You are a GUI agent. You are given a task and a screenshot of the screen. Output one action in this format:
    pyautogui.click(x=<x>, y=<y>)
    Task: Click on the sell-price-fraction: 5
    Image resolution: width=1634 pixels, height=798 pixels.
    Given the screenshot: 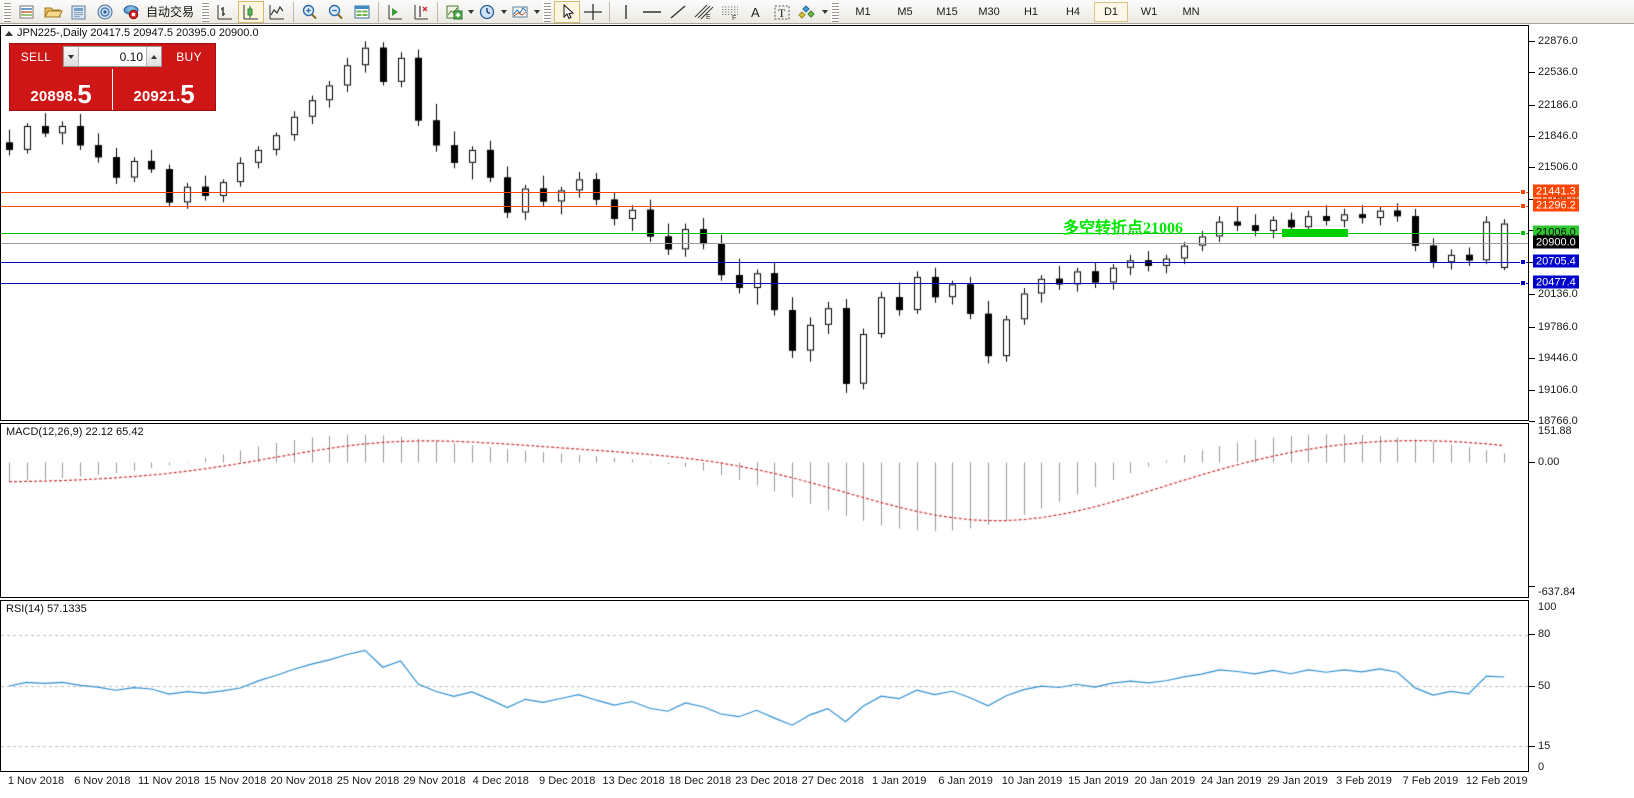 What is the action you would take?
    pyautogui.click(x=84, y=93)
    